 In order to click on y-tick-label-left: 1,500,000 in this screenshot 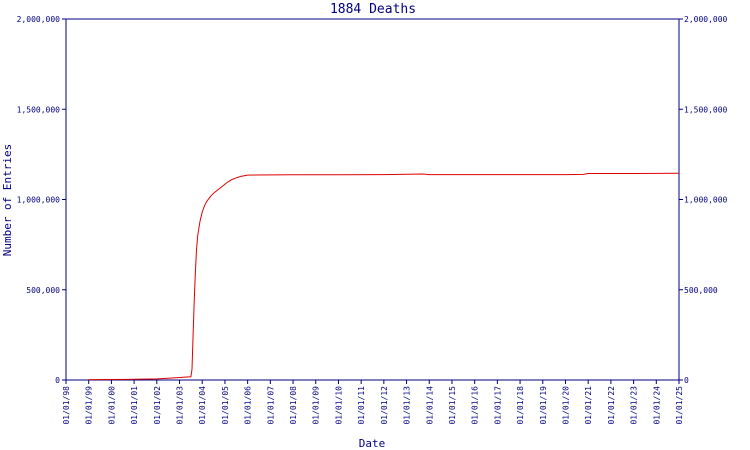, I will do `click(39, 109)`.